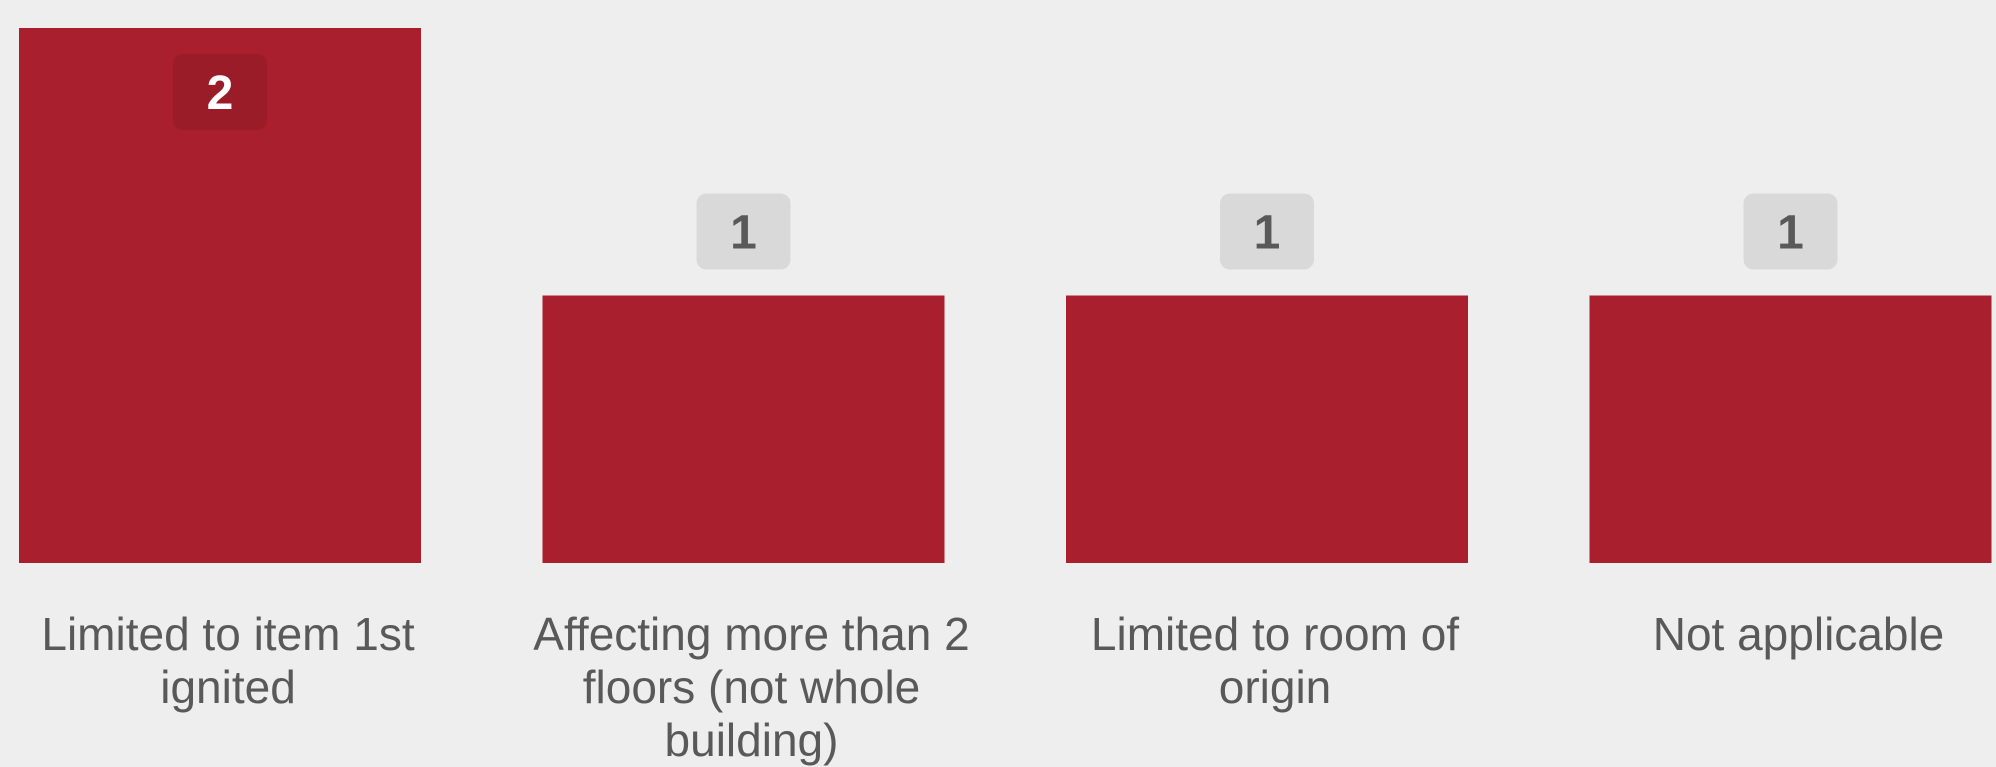 This screenshot has width=1996, height=767. I want to click on data-label-2: 1, so click(1267, 233).